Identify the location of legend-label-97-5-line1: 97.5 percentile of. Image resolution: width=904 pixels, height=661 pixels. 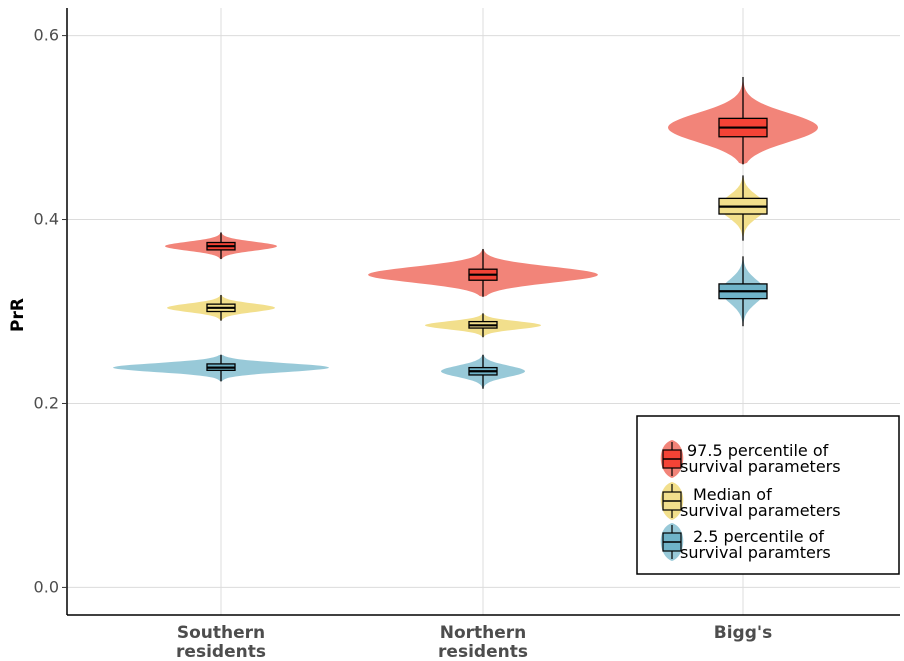
(758, 450).